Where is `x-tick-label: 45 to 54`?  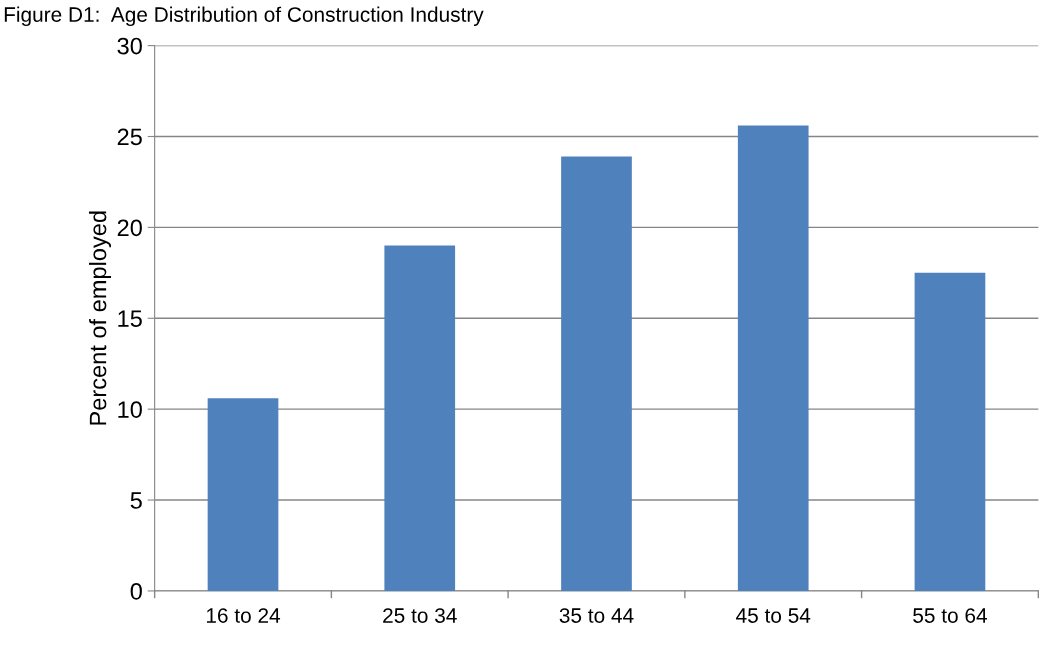
x-tick-label: 45 to 54 is located at coordinates (773, 615).